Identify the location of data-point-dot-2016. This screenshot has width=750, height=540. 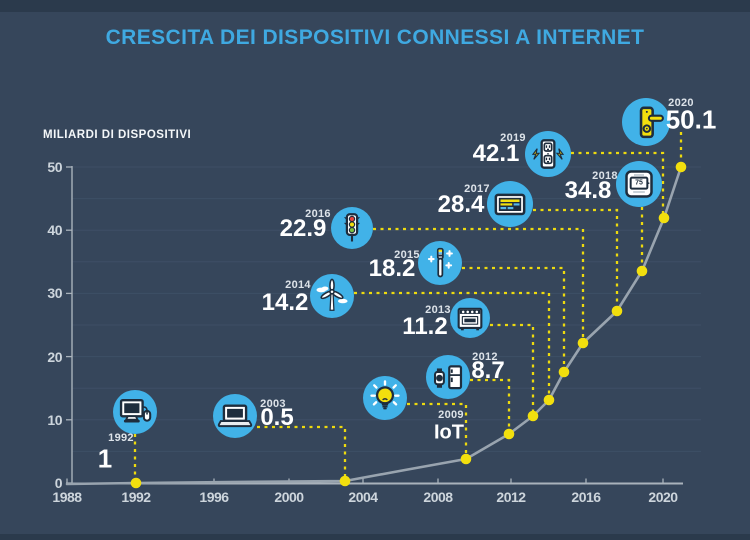
(583, 343).